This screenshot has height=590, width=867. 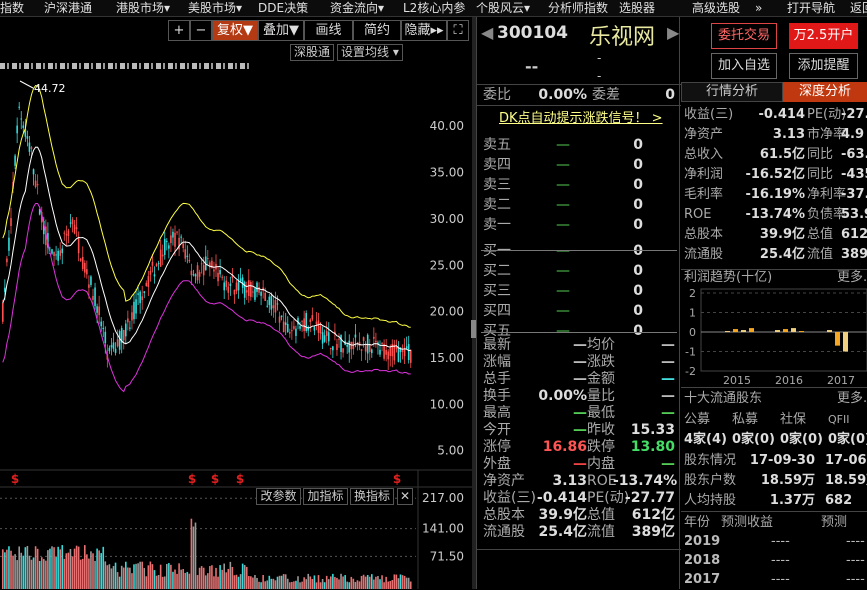 What do you see at coordinates (580, 225) in the screenshot?
I see `ask-row: 卖一 — 0` at bounding box center [580, 225].